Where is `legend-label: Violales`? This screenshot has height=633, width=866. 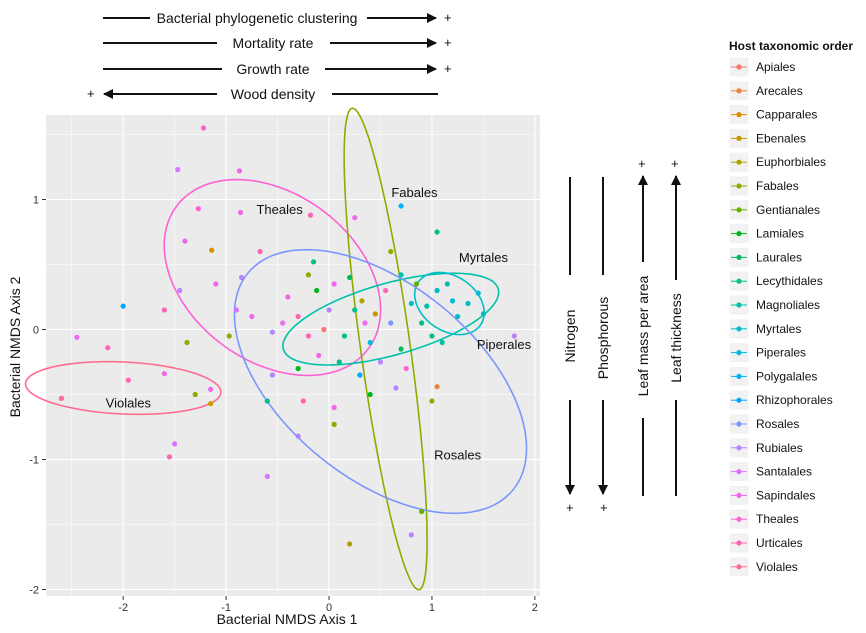 legend-label: Violales is located at coordinates (777, 567).